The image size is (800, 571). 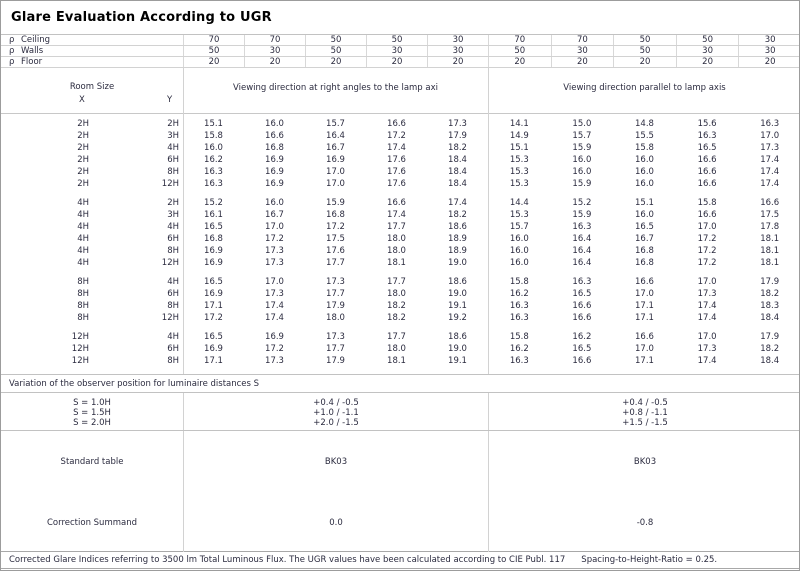 What do you see at coordinates (396, 251) in the screenshot?
I see `ugr-value-cell: 18.0` at bounding box center [396, 251].